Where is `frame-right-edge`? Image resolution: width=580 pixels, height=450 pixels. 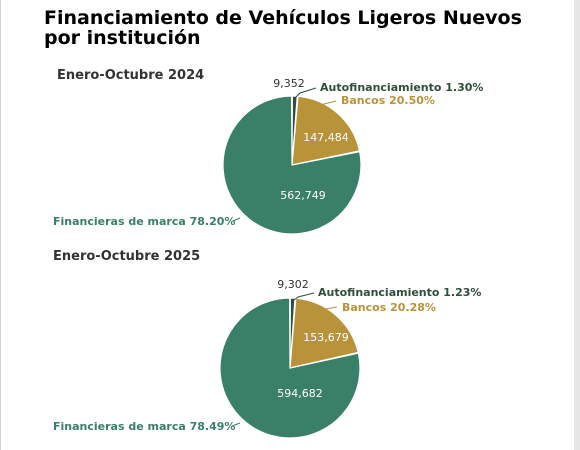 frame-right-edge is located at coordinates (577, 225).